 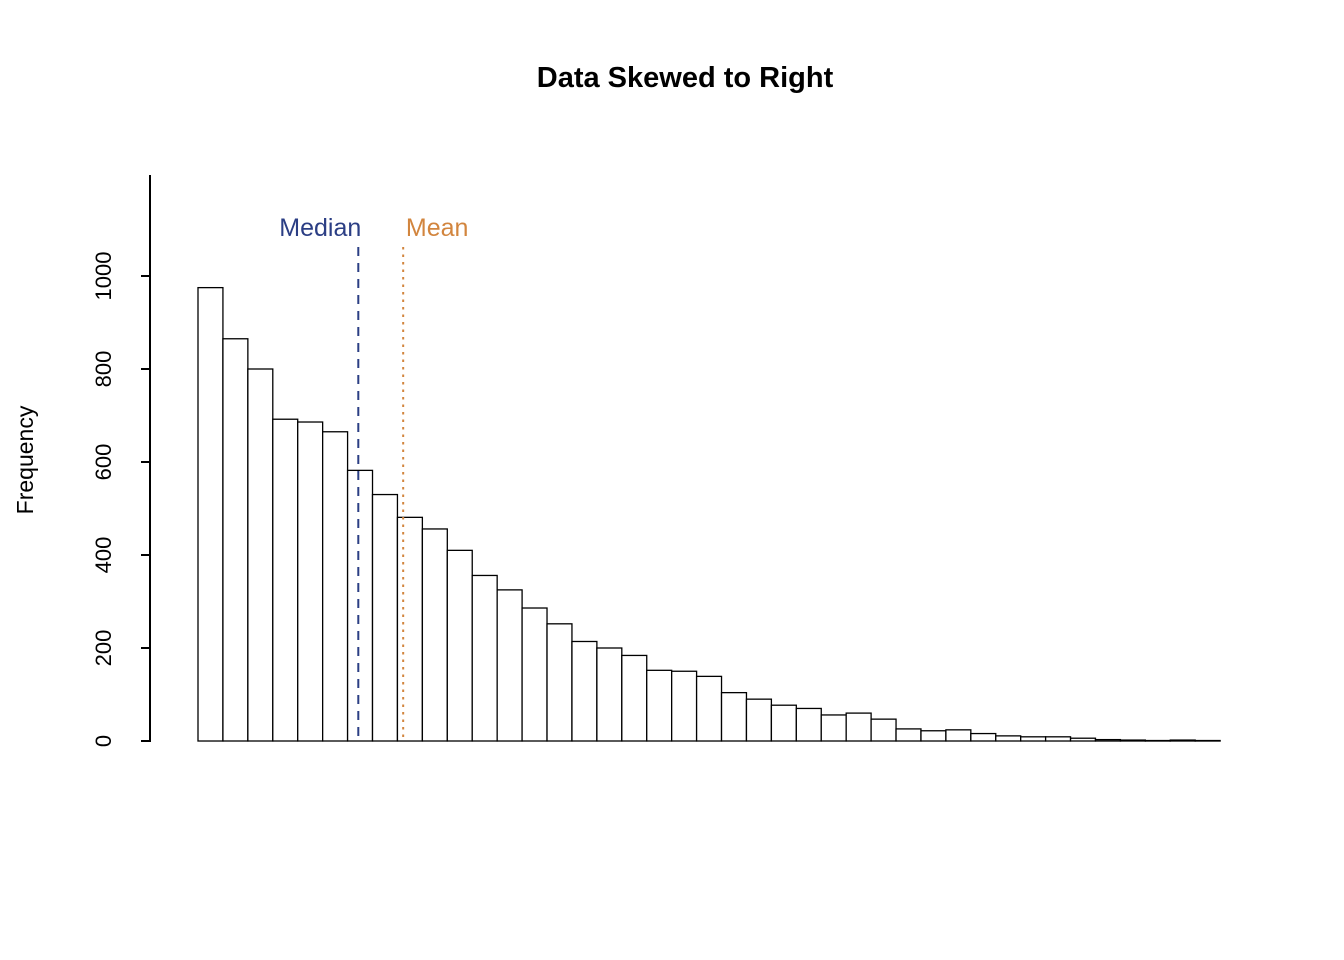 What do you see at coordinates (103, 648) in the screenshot?
I see `y-axis-tick-label: 200` at bounding box center [103, 648].